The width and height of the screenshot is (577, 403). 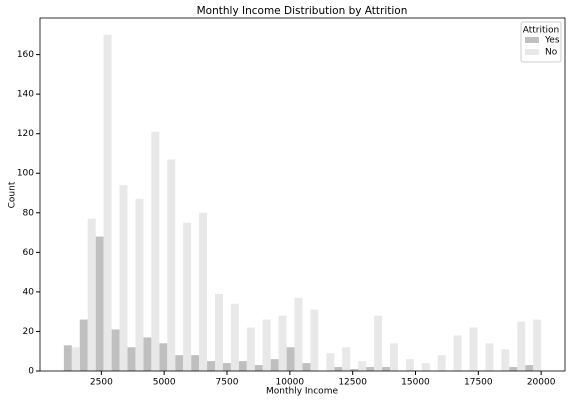 I want to click on y-tick-label: 100, so click(x=25, y=174).